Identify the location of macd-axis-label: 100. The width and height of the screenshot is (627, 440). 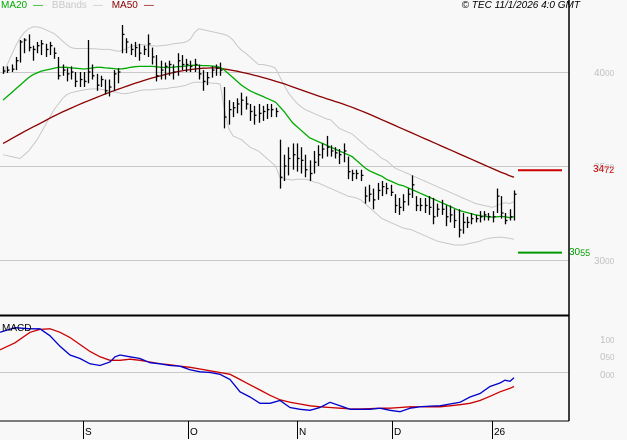
(607, 340).